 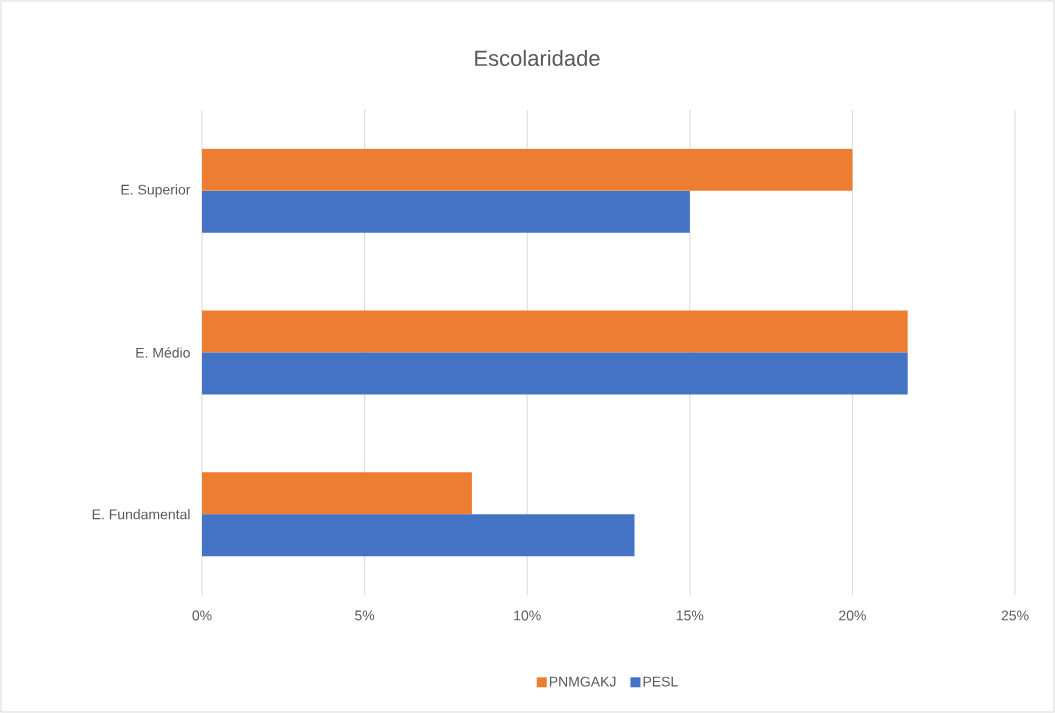 What do you see at coordinates (141, 514) in the screenshot?
I see `y-tick-label: E. Fundamental` at bounding box center [141, 514].